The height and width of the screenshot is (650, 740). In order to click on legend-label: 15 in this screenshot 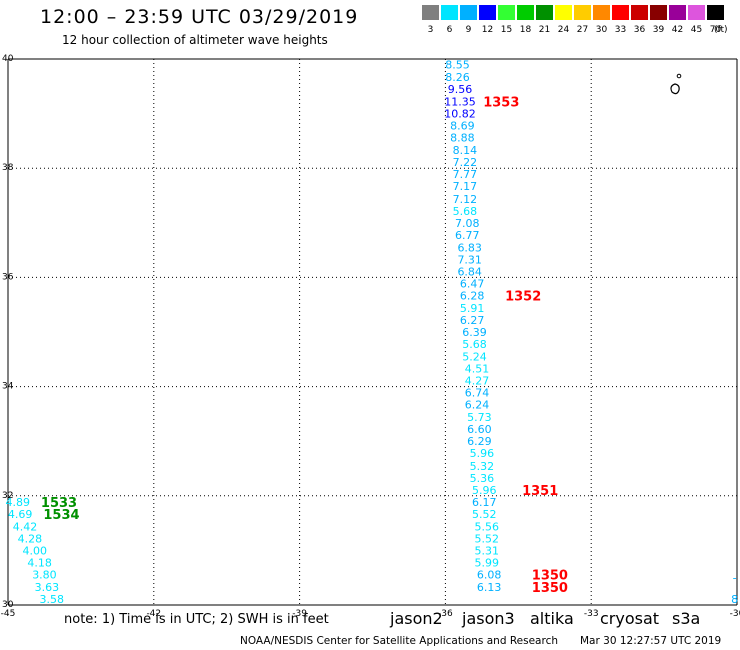, I will do `click(506, 30)`.